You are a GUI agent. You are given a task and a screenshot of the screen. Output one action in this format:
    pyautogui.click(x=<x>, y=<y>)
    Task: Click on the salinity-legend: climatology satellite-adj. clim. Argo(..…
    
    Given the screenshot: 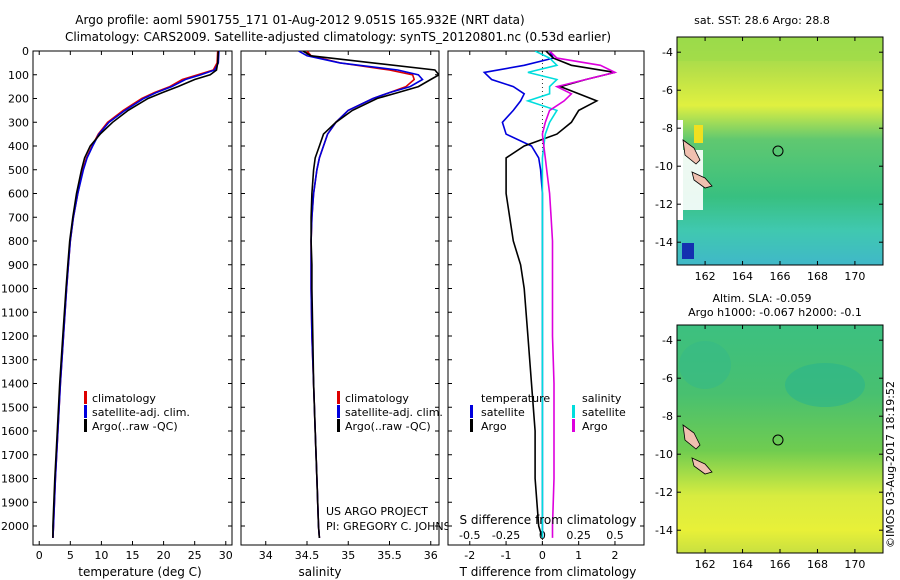 What is the action you would take?
    pyautogui.click(x=390, y=412)
    